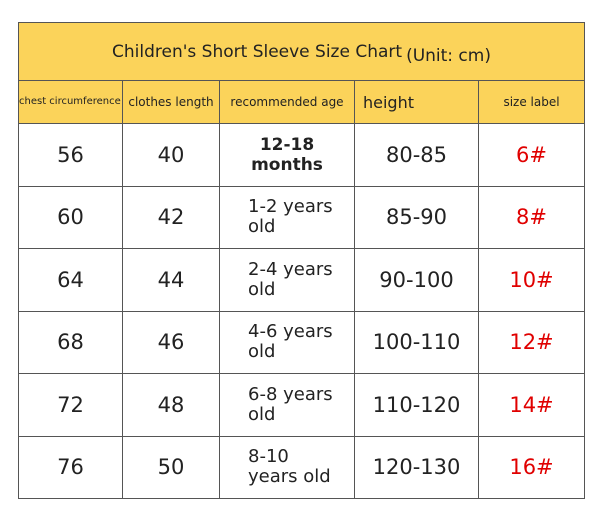  What do you see at coordinates (417, 467) in the screenshot?
I see `table-cell: 120-130` at bounding box center [417, 467].